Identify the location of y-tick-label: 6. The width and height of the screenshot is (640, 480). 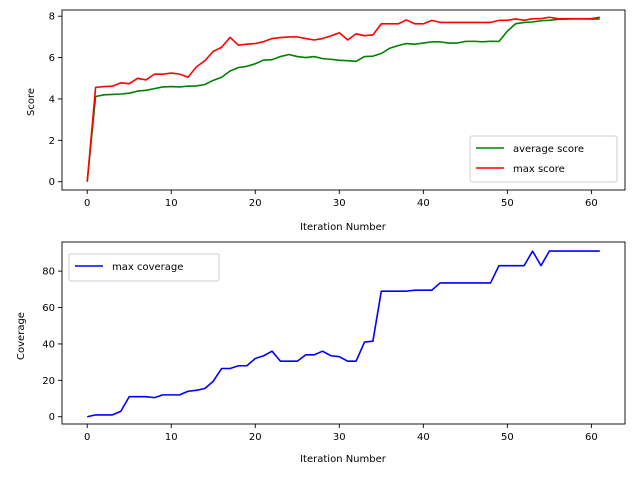
(52, 58).